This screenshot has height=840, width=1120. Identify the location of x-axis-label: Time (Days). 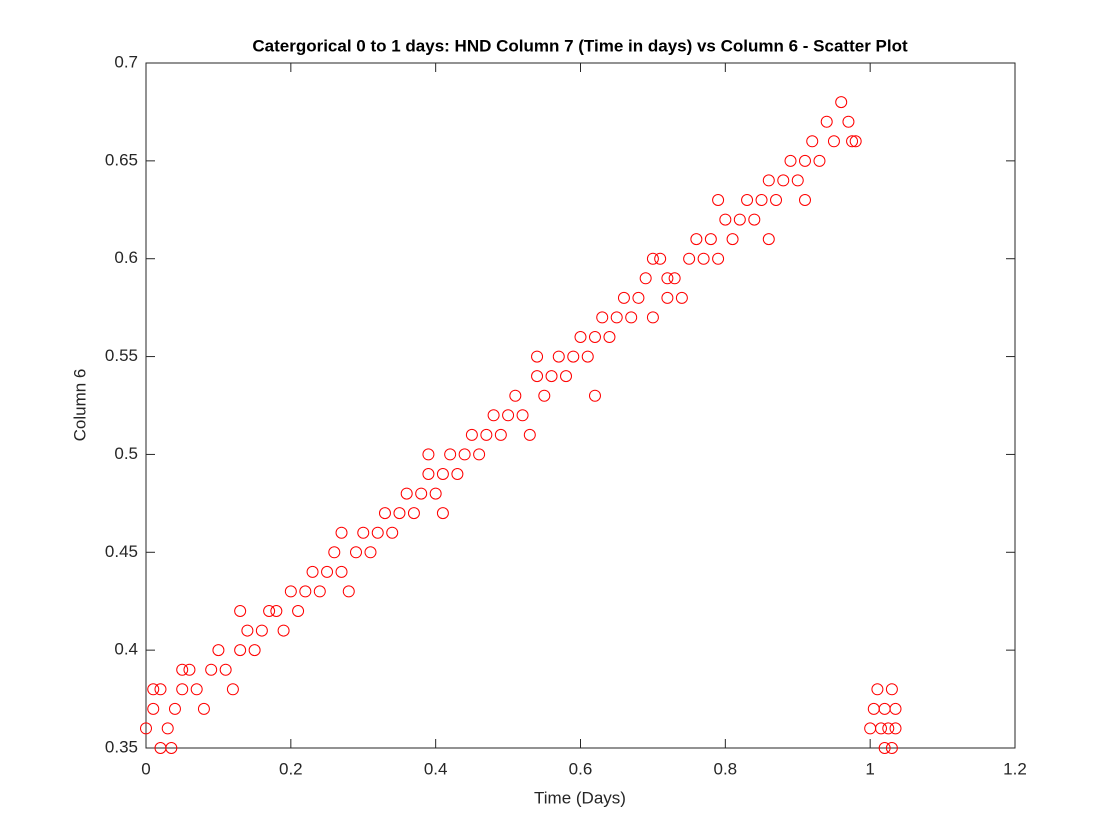
(580, 797).